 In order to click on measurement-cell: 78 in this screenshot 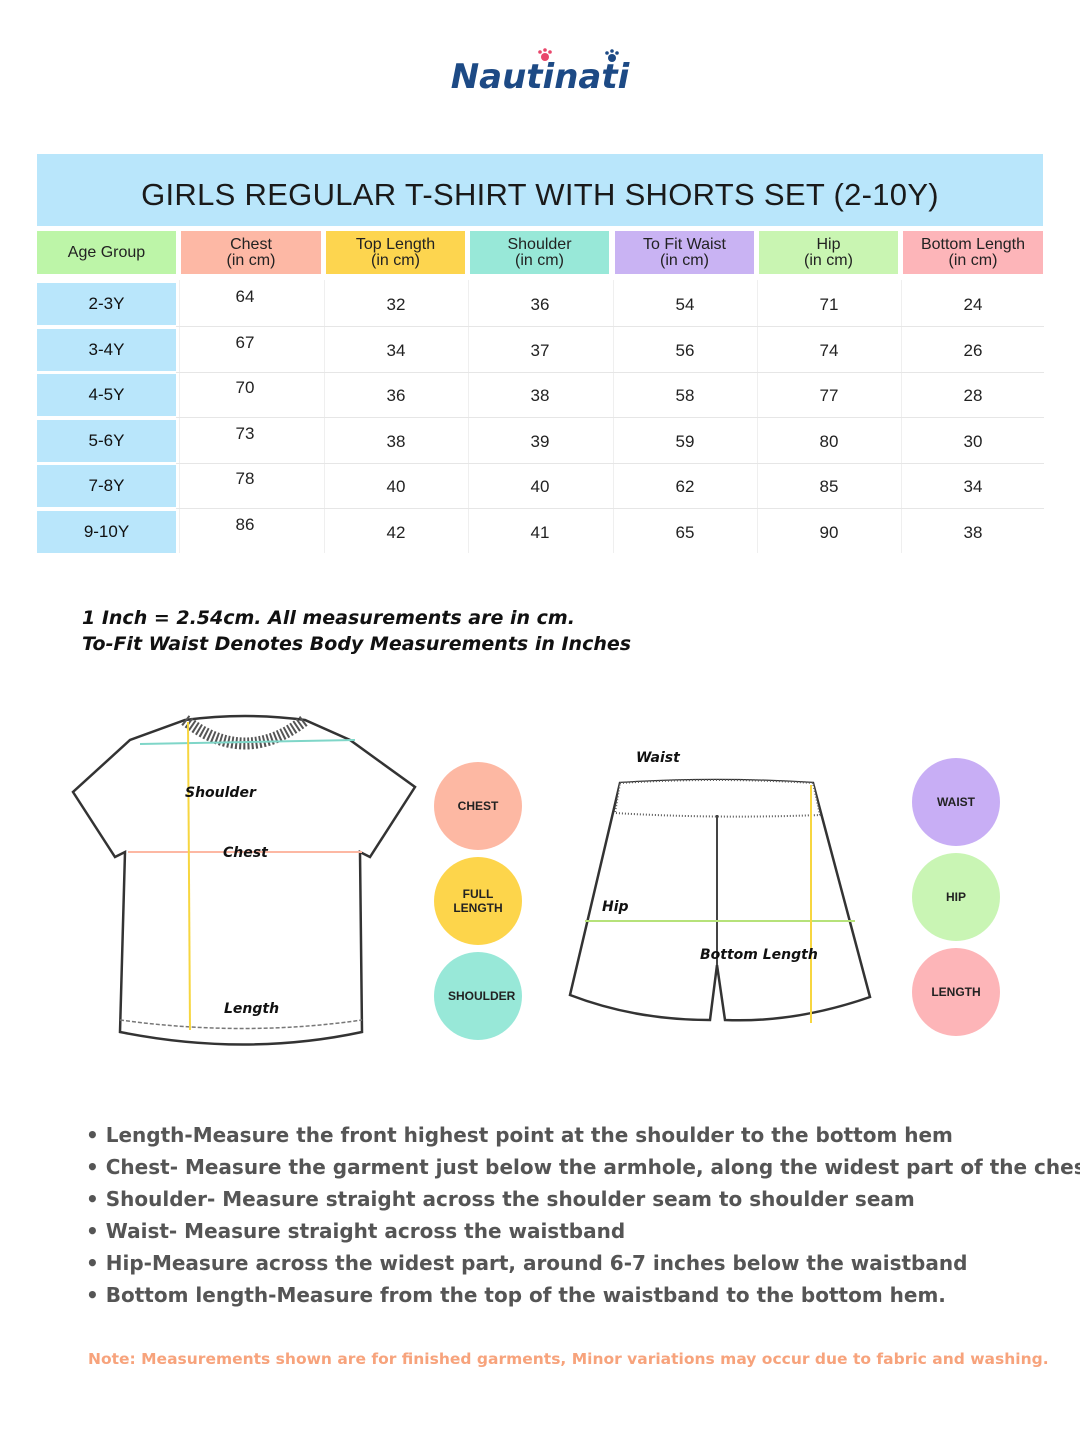, I will do `click(245, 479)`.